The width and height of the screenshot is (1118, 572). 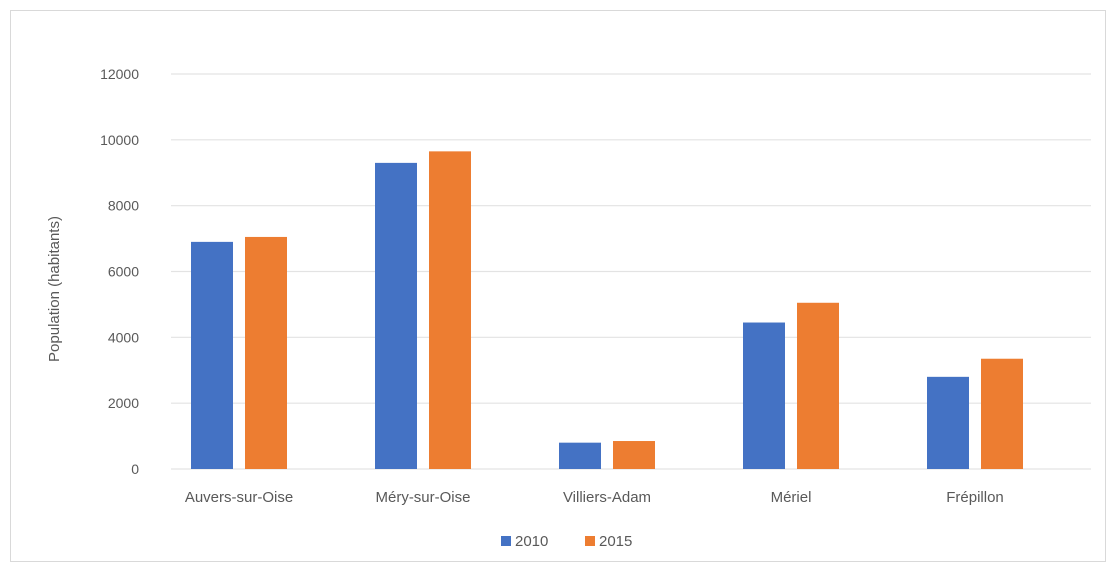 I want to click on y-axis-ticks: 0 2000 4000 6000 8000 10000 12000, so click(x=119, y=271).